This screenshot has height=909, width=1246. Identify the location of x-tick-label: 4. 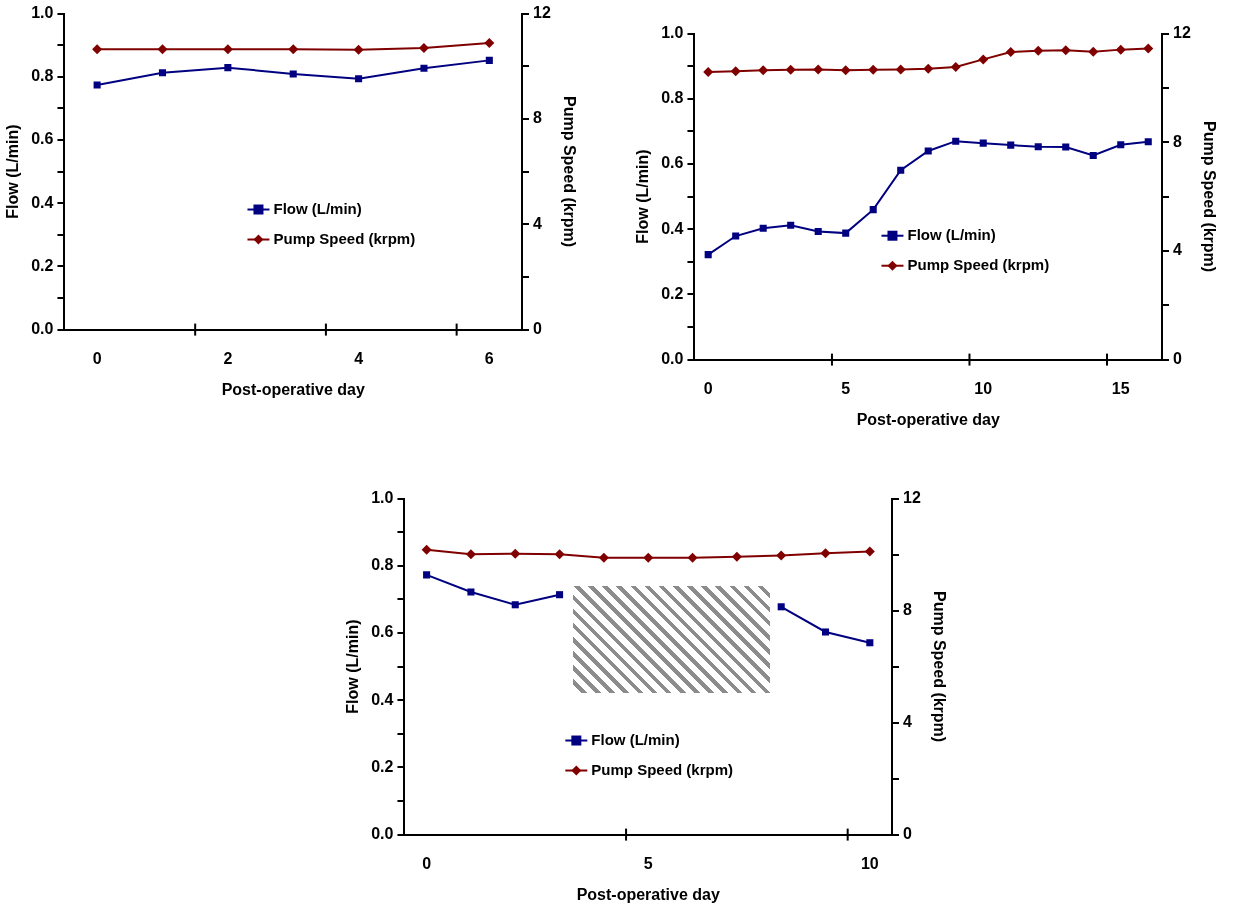
(359, 358).